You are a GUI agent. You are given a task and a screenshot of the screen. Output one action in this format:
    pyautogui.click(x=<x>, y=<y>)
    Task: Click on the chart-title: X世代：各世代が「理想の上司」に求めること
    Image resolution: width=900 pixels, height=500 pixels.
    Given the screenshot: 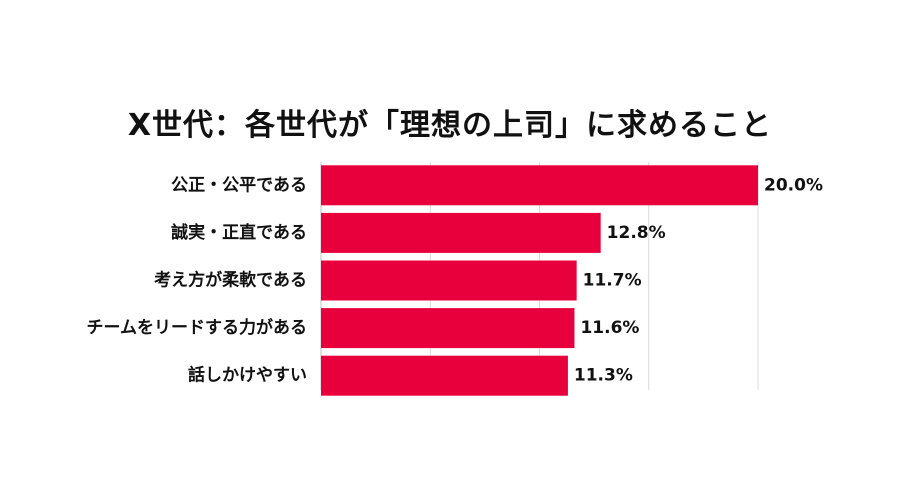 What is the action you would take?
    pyautogui.click(x=450, y=125)
    